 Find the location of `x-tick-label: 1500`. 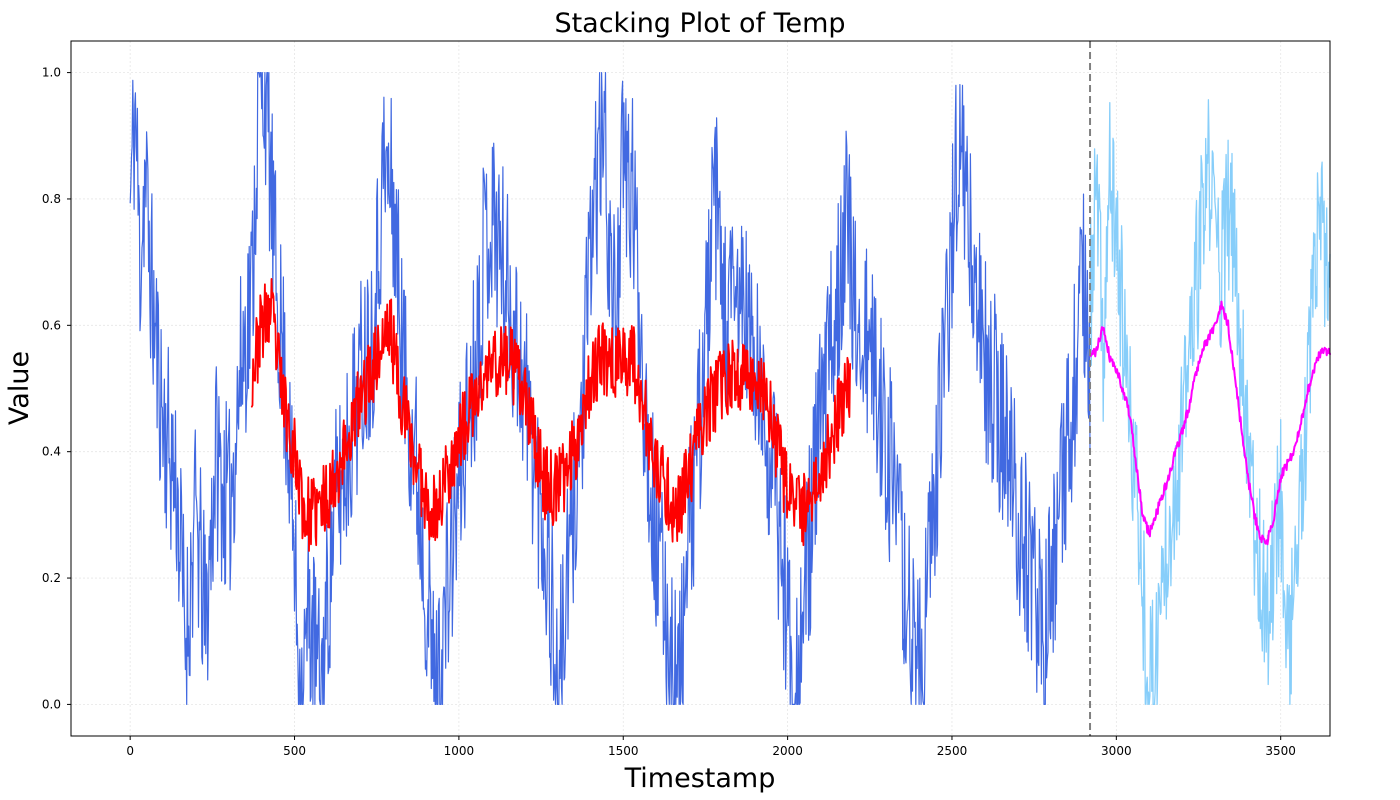

x-tick-label: 1500 is located at coordinates (623, 751).